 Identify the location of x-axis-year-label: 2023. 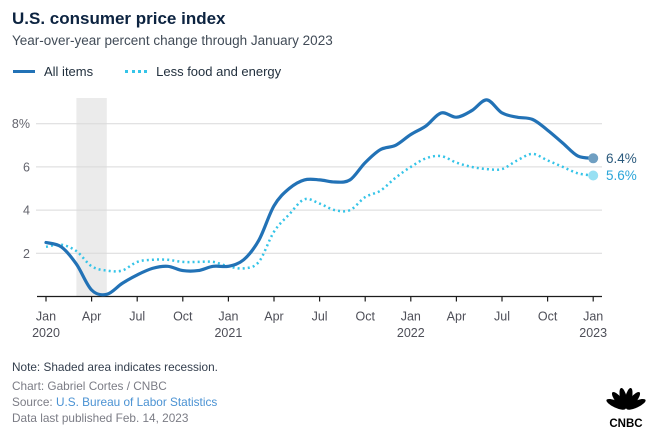
(593, 333).